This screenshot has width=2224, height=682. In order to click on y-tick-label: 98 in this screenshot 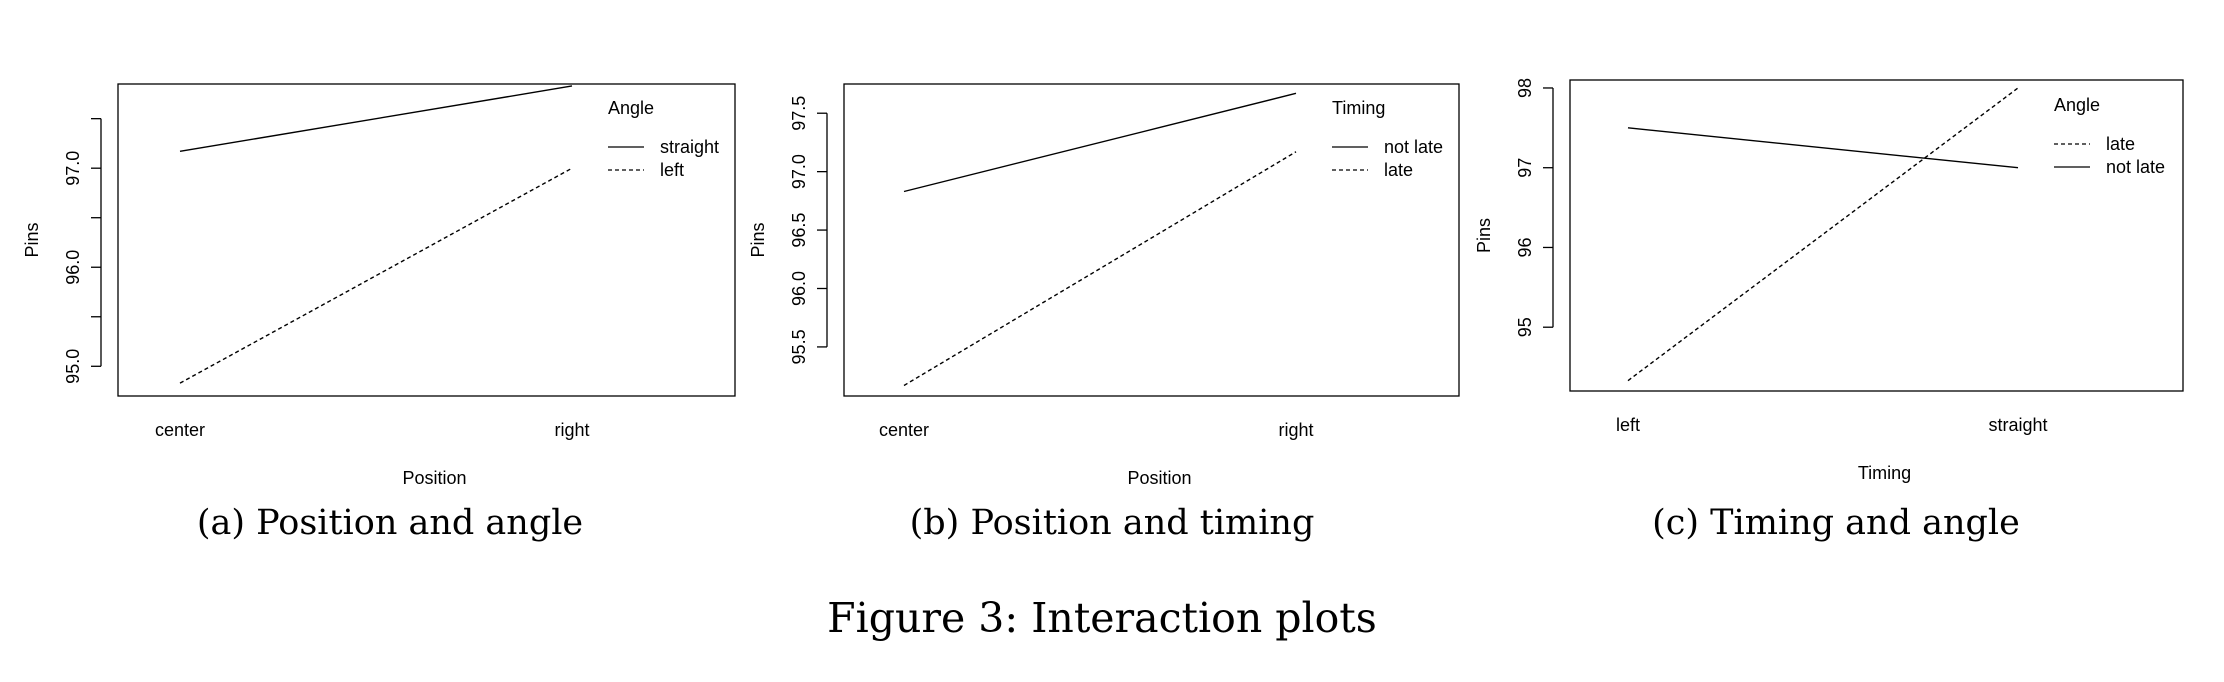, I will do `click(1525, 88)`.